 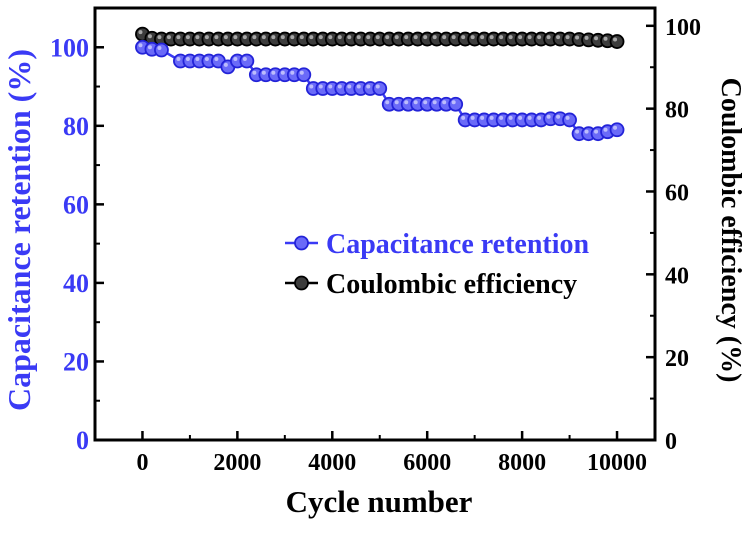 I want to click on x-tick-label: 0, so click(x=142, y=463).